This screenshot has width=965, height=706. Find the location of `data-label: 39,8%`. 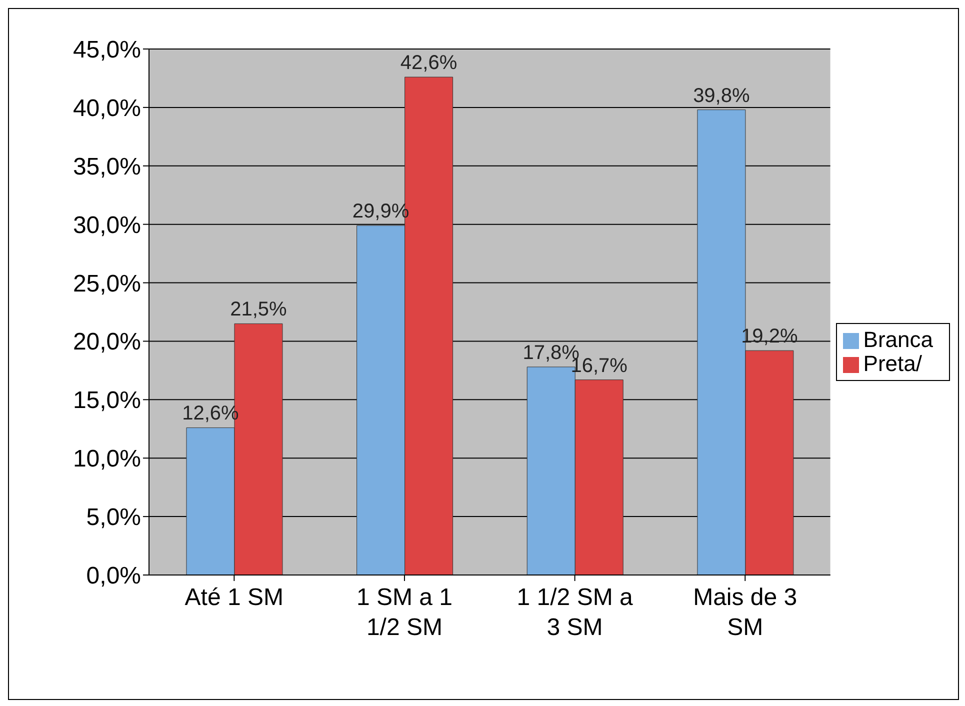

data-label: 39,8% is located at coordinates (721, 95).